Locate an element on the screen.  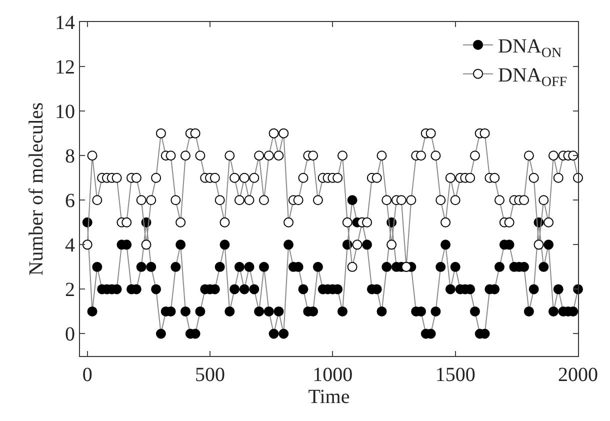
legend-label: DNA$_{ON}$ is located at coordinates (530, 48).